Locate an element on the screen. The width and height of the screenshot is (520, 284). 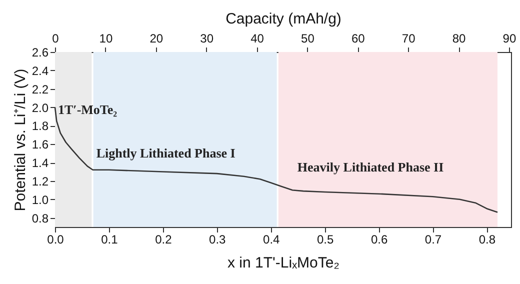
x2-tick-label: 70 is located at coordinates (409, 39).